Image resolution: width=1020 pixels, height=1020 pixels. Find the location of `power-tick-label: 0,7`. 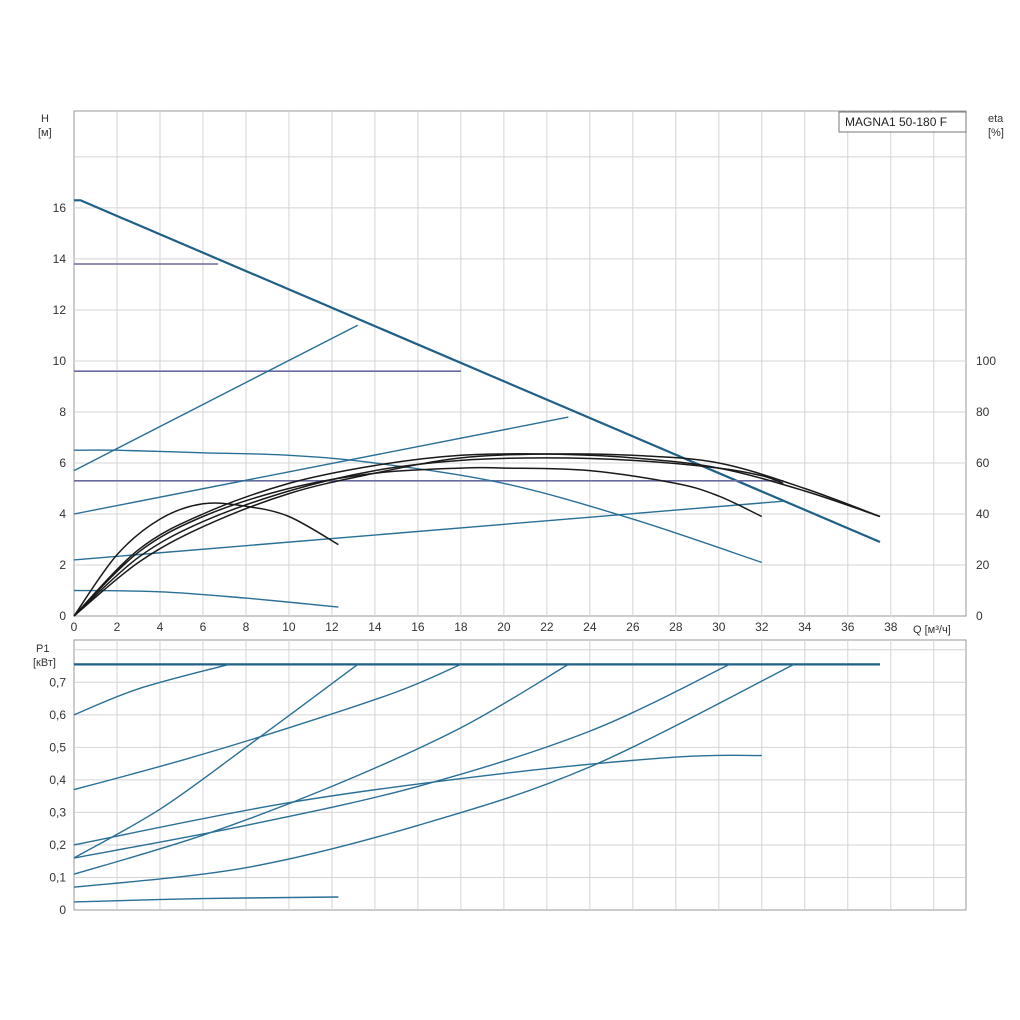

power-tick-label: 0,7 is located at coordinates (57, 682).